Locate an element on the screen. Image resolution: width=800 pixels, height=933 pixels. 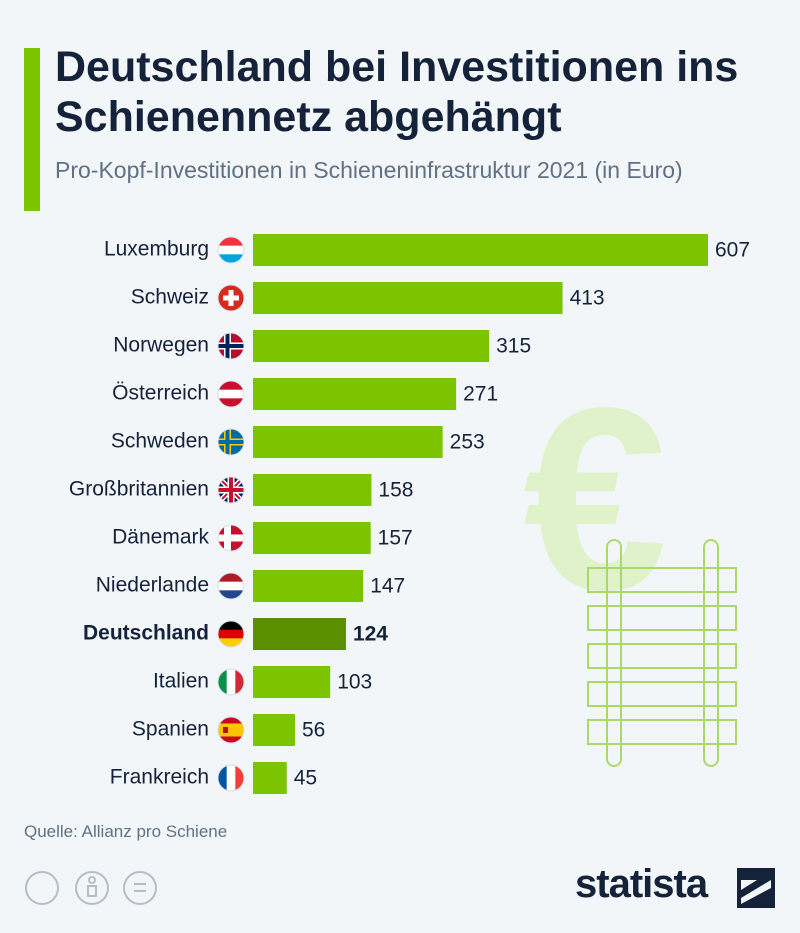
value-label: 103 is located at coordinates (354, 682).